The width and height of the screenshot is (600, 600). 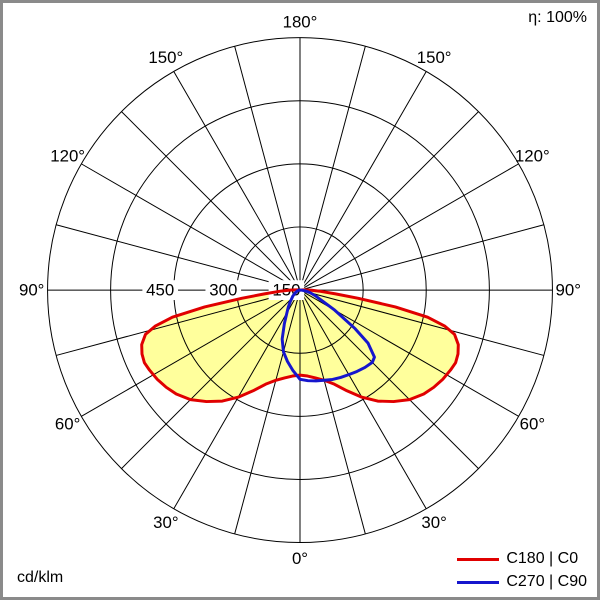 What do you see at coordinates (67, 424) in the screenshot?
I see `angle-label--60: 60°` at bounding box center [67, 424].